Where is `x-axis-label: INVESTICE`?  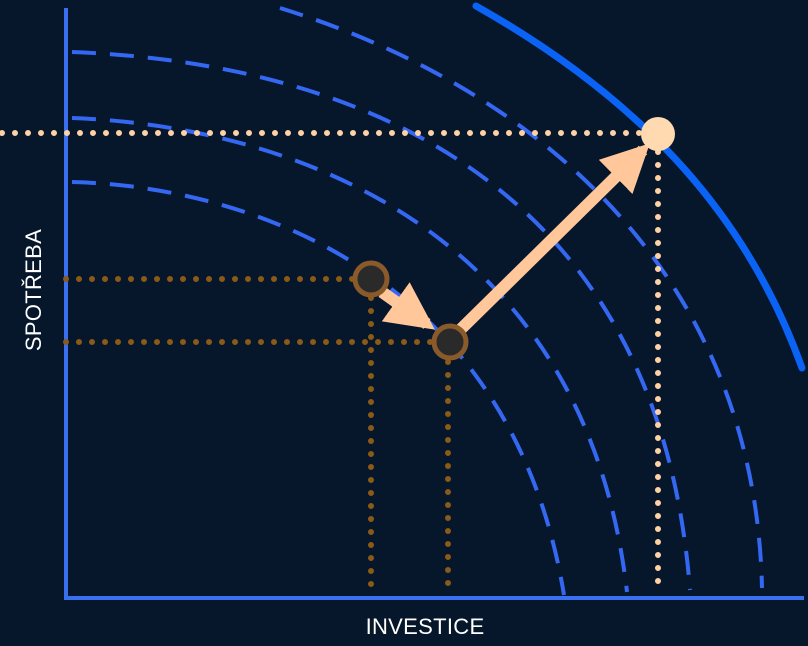 x-axis-label: INVESTICE is located at coordinates (425, 626).